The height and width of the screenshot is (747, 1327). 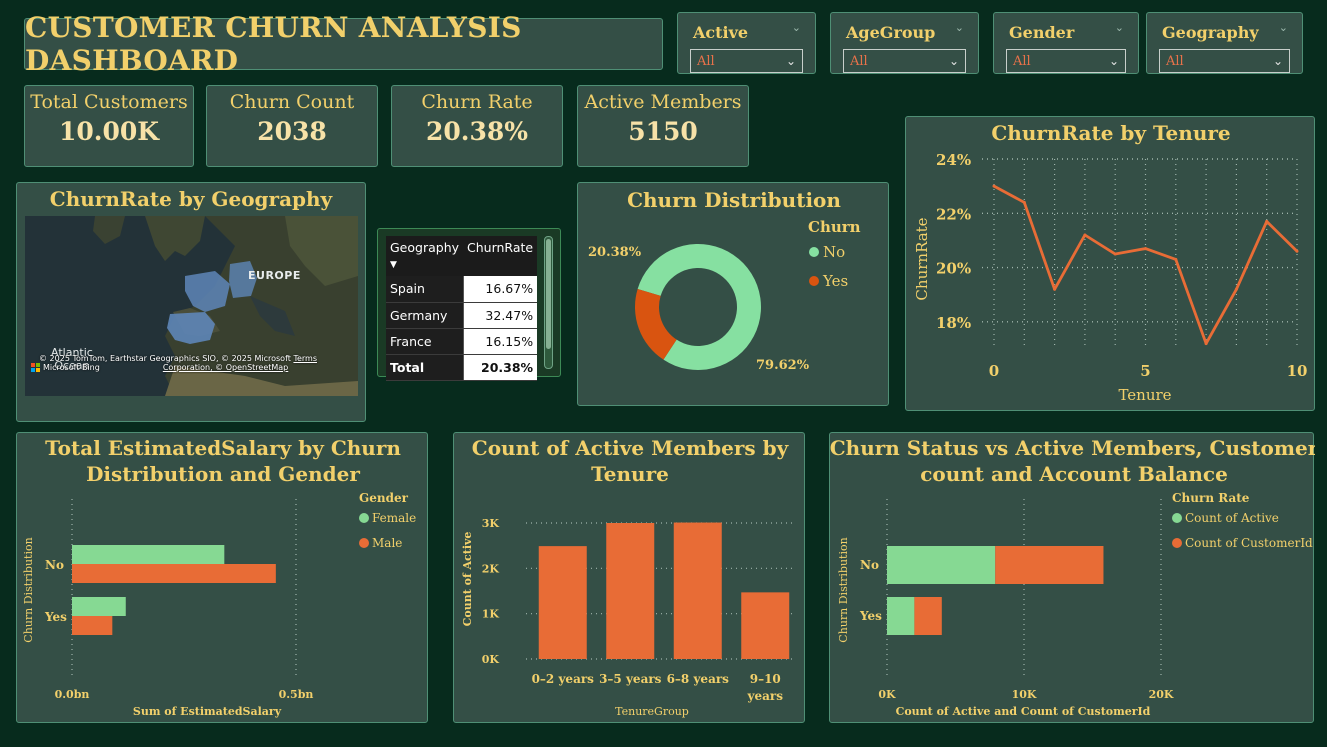 I want to click on slicer-agegroup-label: AgeGroup, so click(x=891, y=32).